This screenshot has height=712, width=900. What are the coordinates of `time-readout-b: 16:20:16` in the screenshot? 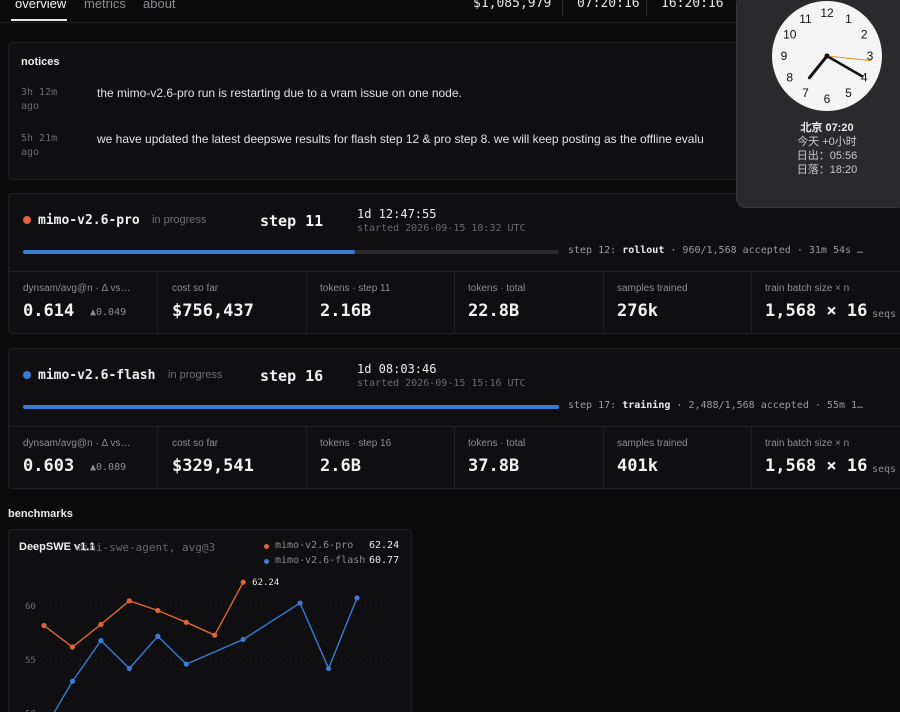 It's located at (692, 5).